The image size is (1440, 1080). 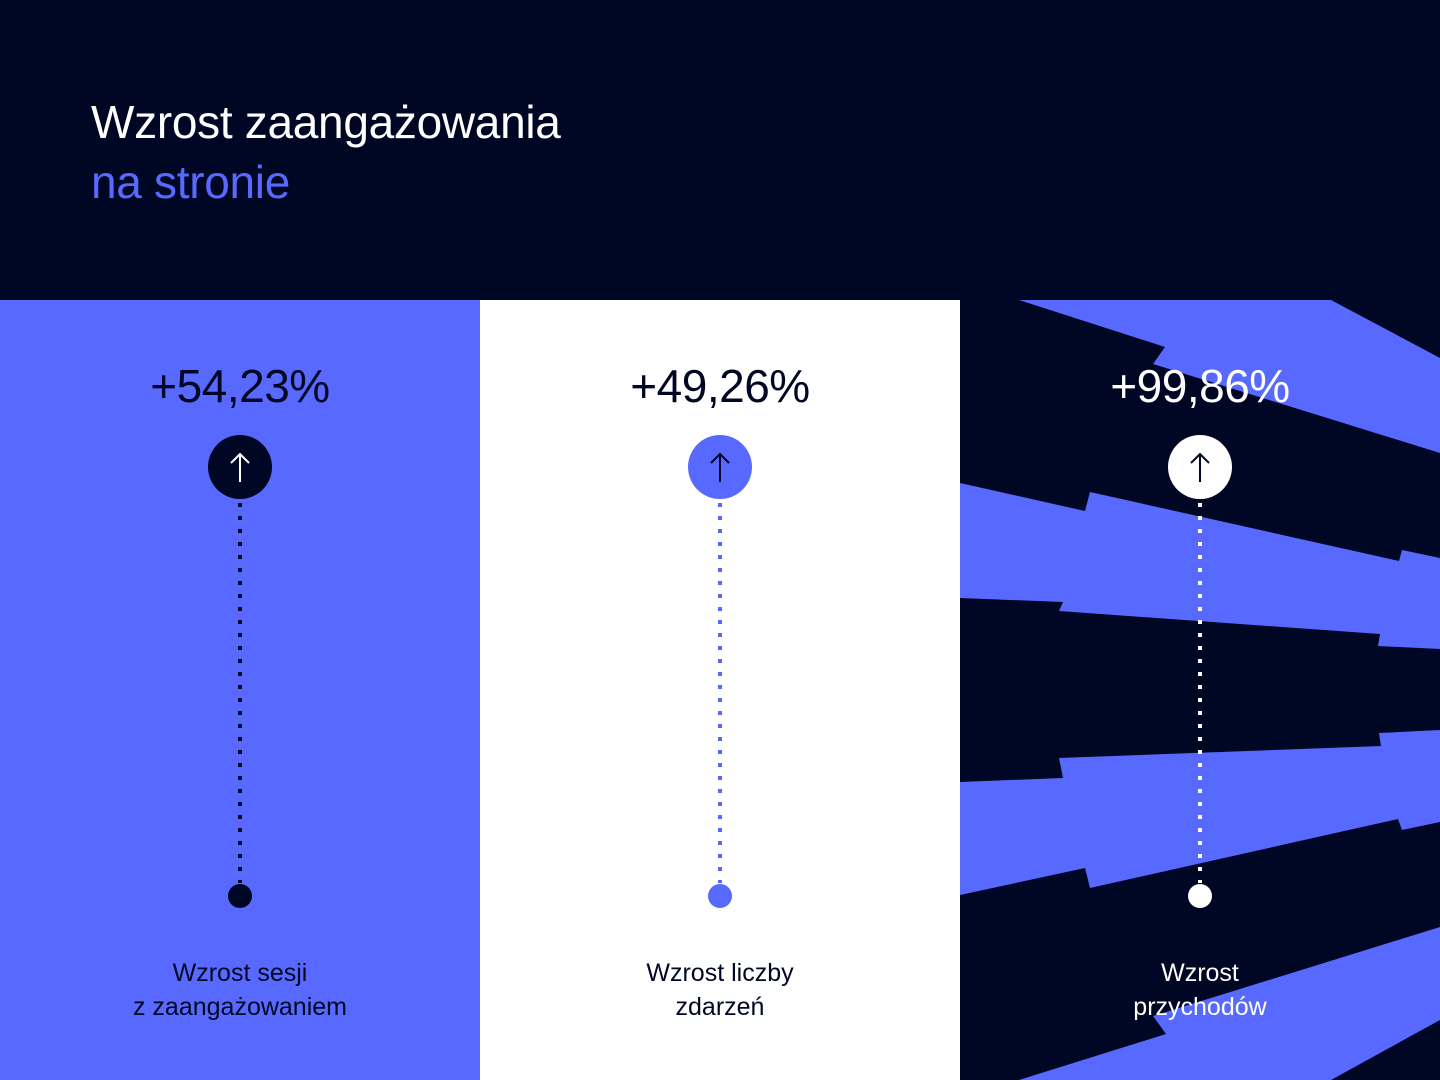 I want to click on metric-label: Wzrost przychodów, so click(x=1200, y=990).